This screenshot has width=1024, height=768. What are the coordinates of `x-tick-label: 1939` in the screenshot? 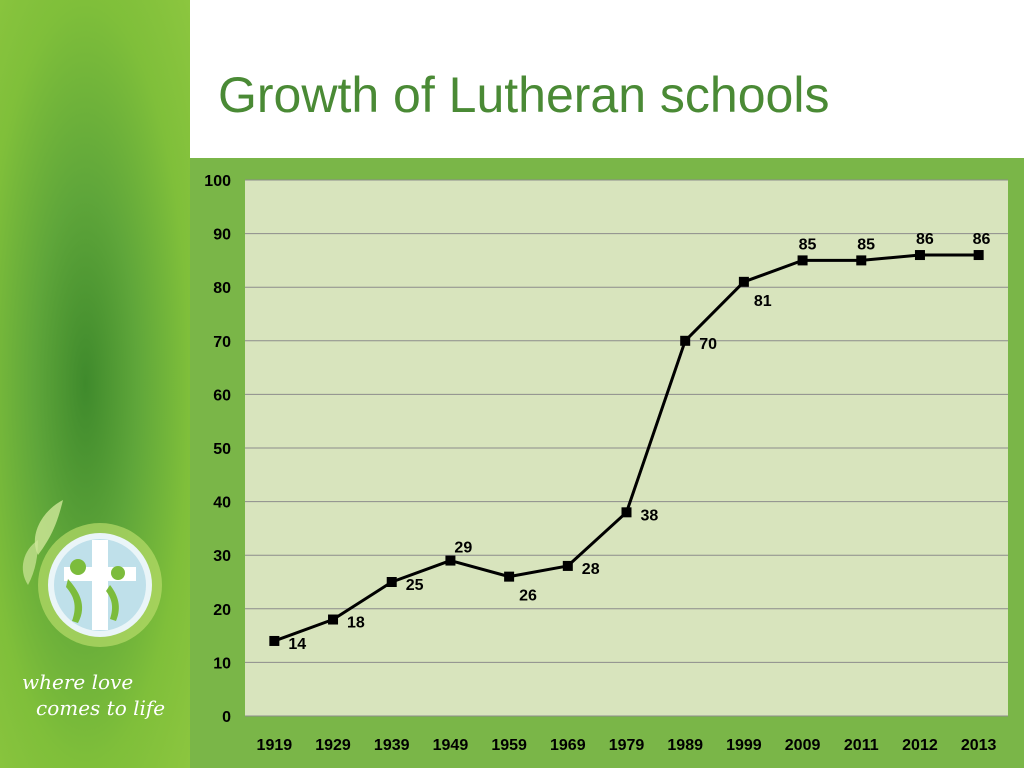 It's located at (392, 745).